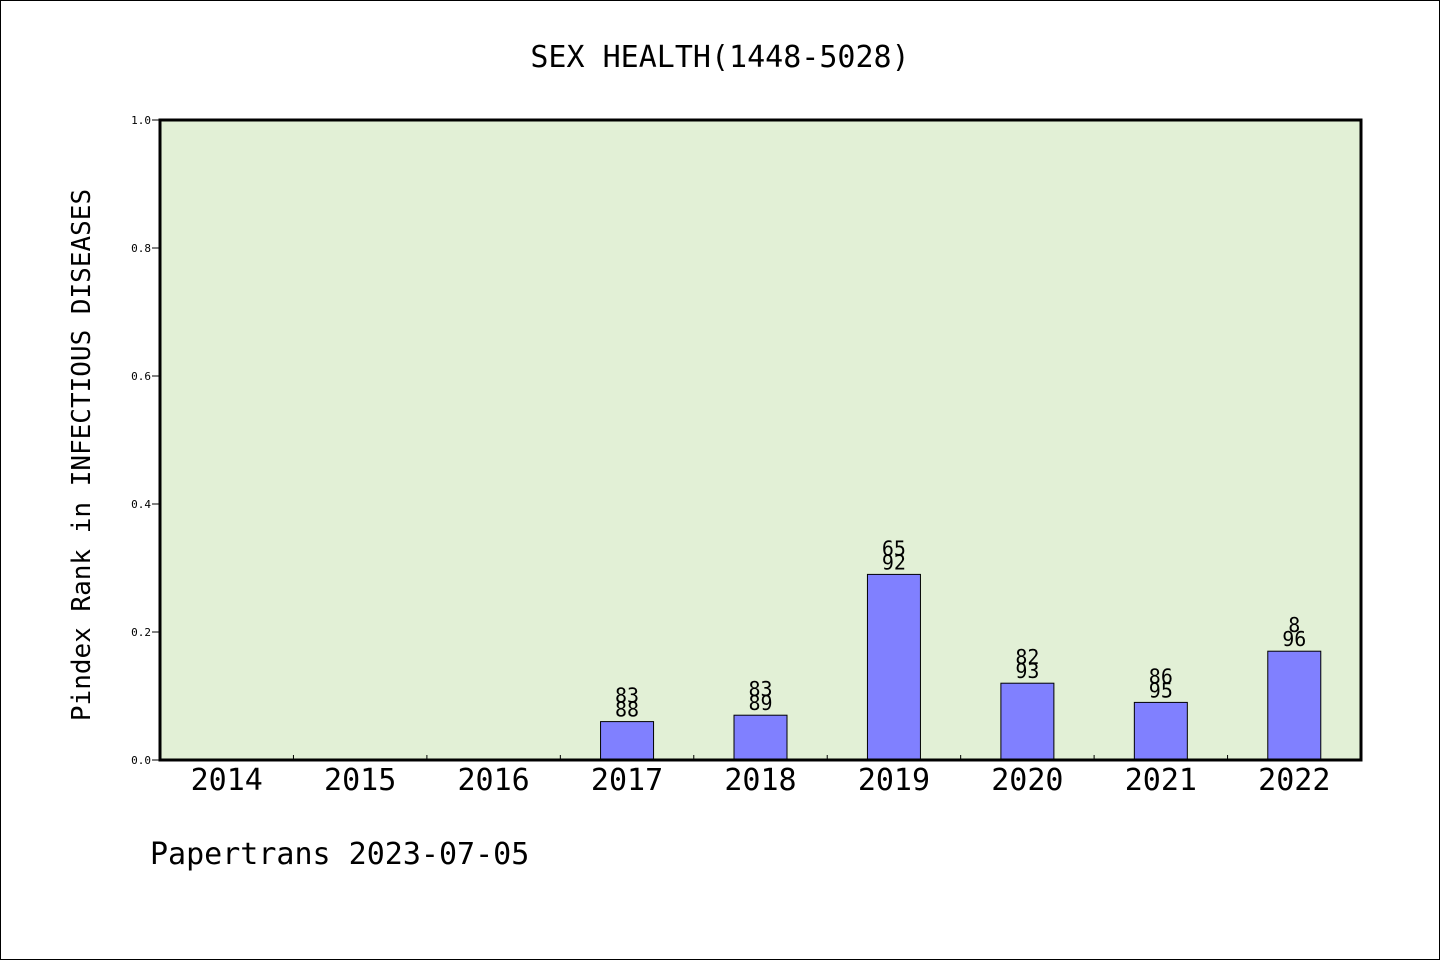  What do you see at coordinates (145, 440) in the screenshot?
I see `y-axis-ticks: 0.0 0.2 0.4 0.6 0.8 1.0` at bounding box center [145, 440].